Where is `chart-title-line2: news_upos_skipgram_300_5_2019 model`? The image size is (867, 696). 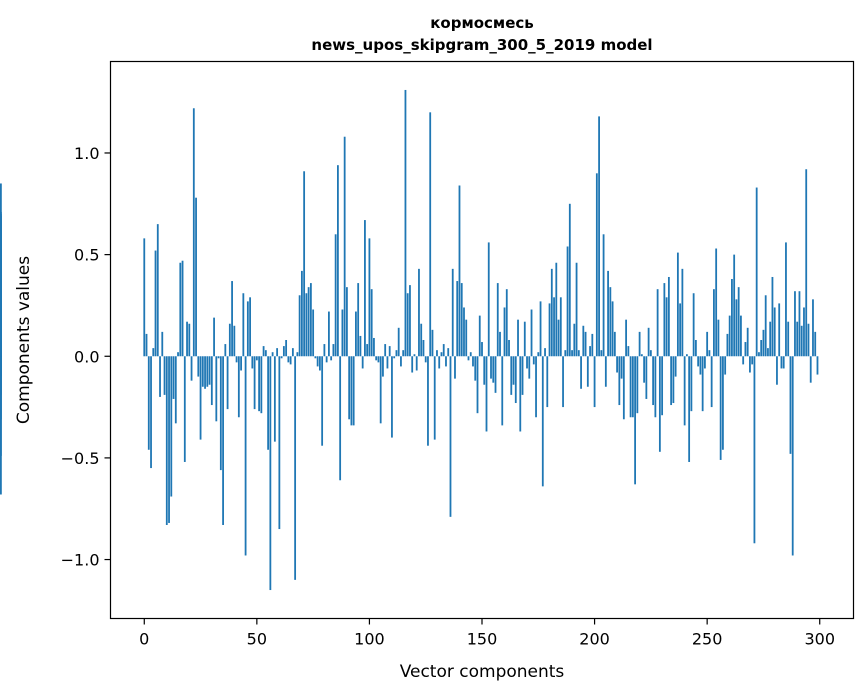
chart-title-line2: news_upos_skipgram_300_5_2019 model is located at coordinates (481, 45).